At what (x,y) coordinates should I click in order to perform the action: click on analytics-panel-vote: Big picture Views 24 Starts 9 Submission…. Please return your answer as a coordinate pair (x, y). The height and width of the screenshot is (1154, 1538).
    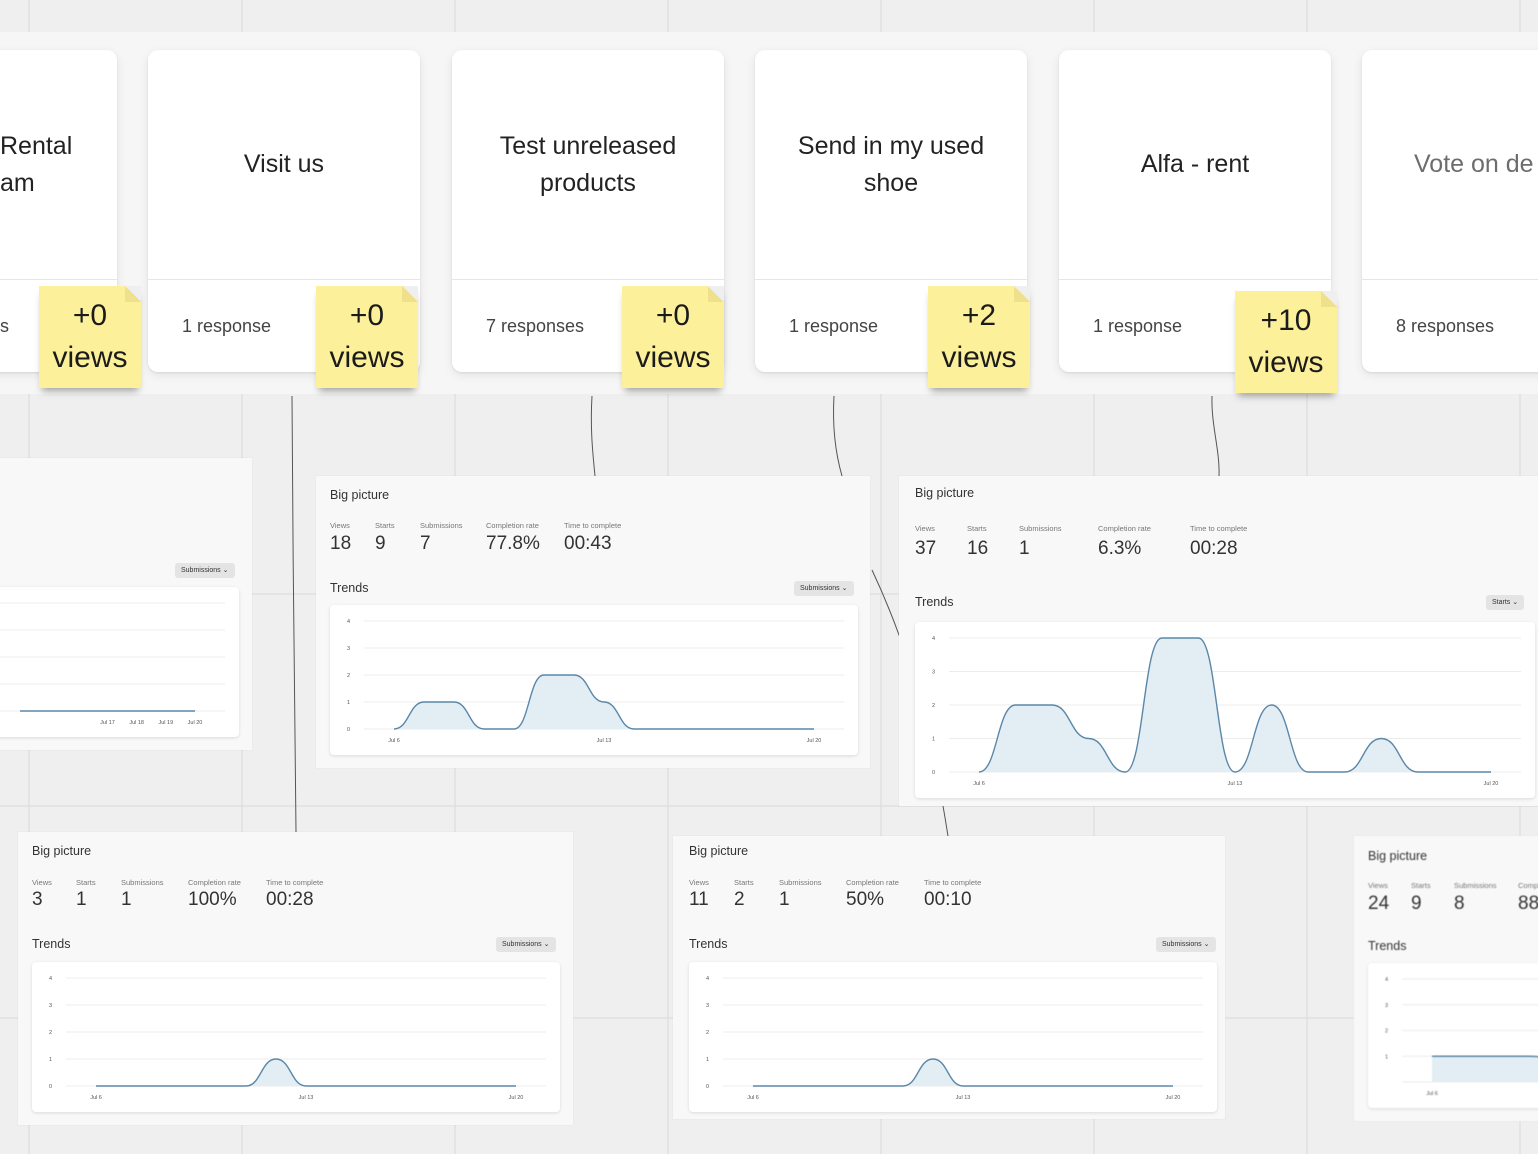
    Looking at the image, I should click on (1446, 978).